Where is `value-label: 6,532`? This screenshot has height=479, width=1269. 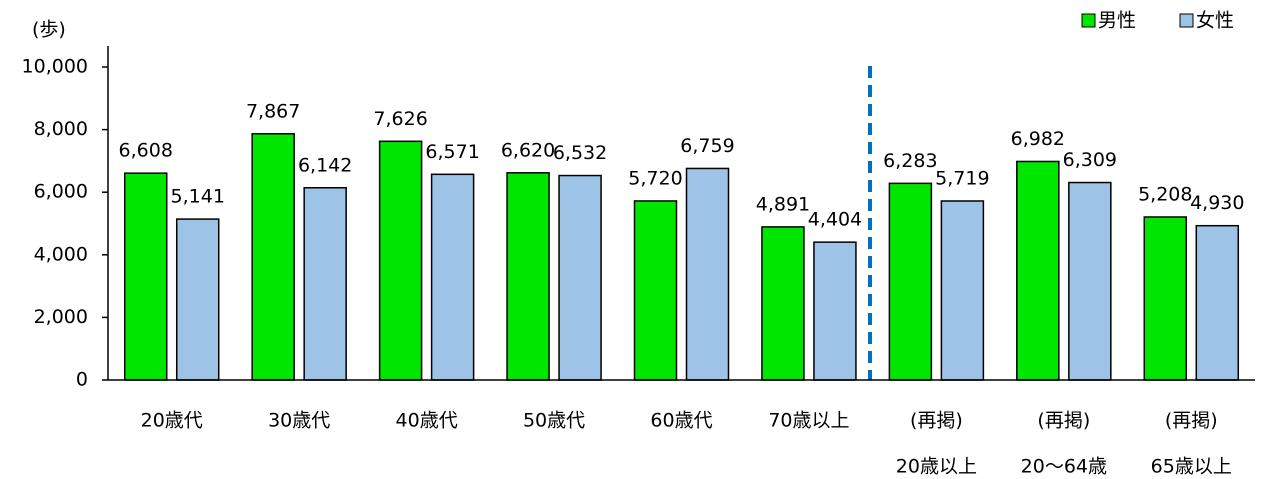 value-label: 6,532 is located at coordinates (580, 153).